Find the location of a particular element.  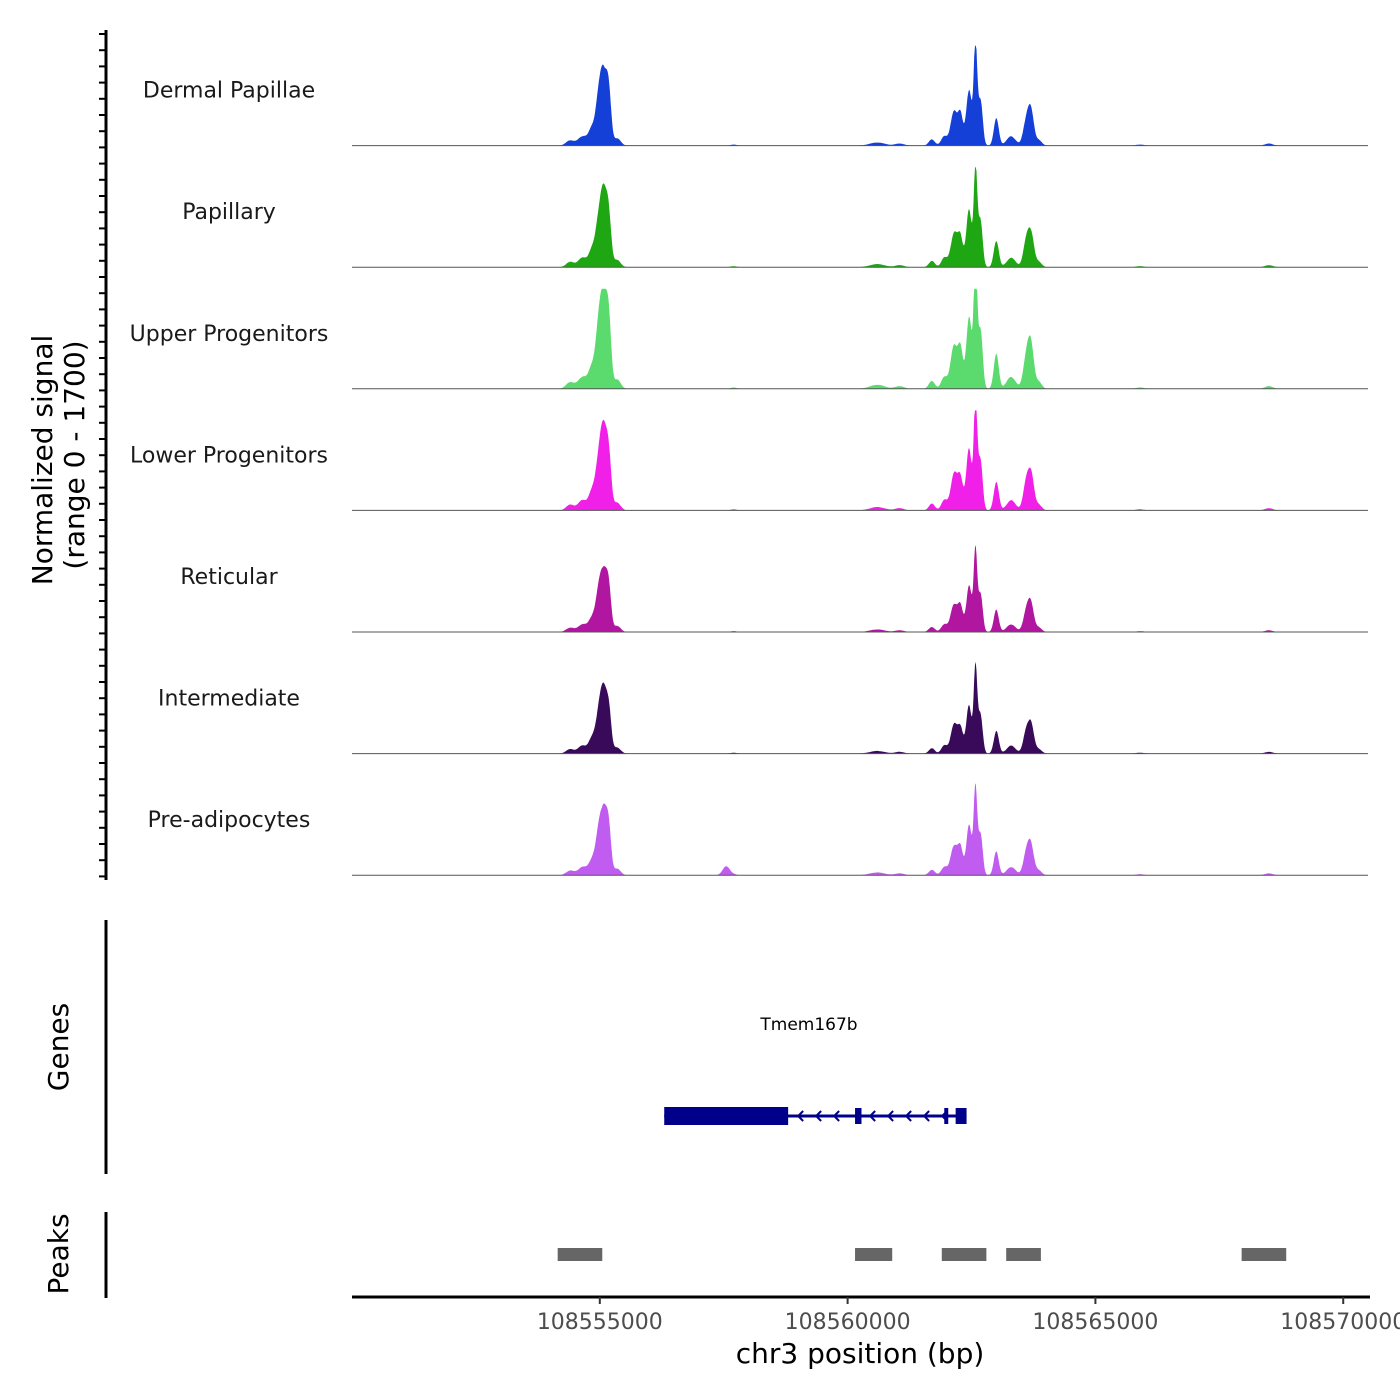

x-axis-ticks: 108555000 108560000 108565000 108570000 is located at coordinates (968, 1316).